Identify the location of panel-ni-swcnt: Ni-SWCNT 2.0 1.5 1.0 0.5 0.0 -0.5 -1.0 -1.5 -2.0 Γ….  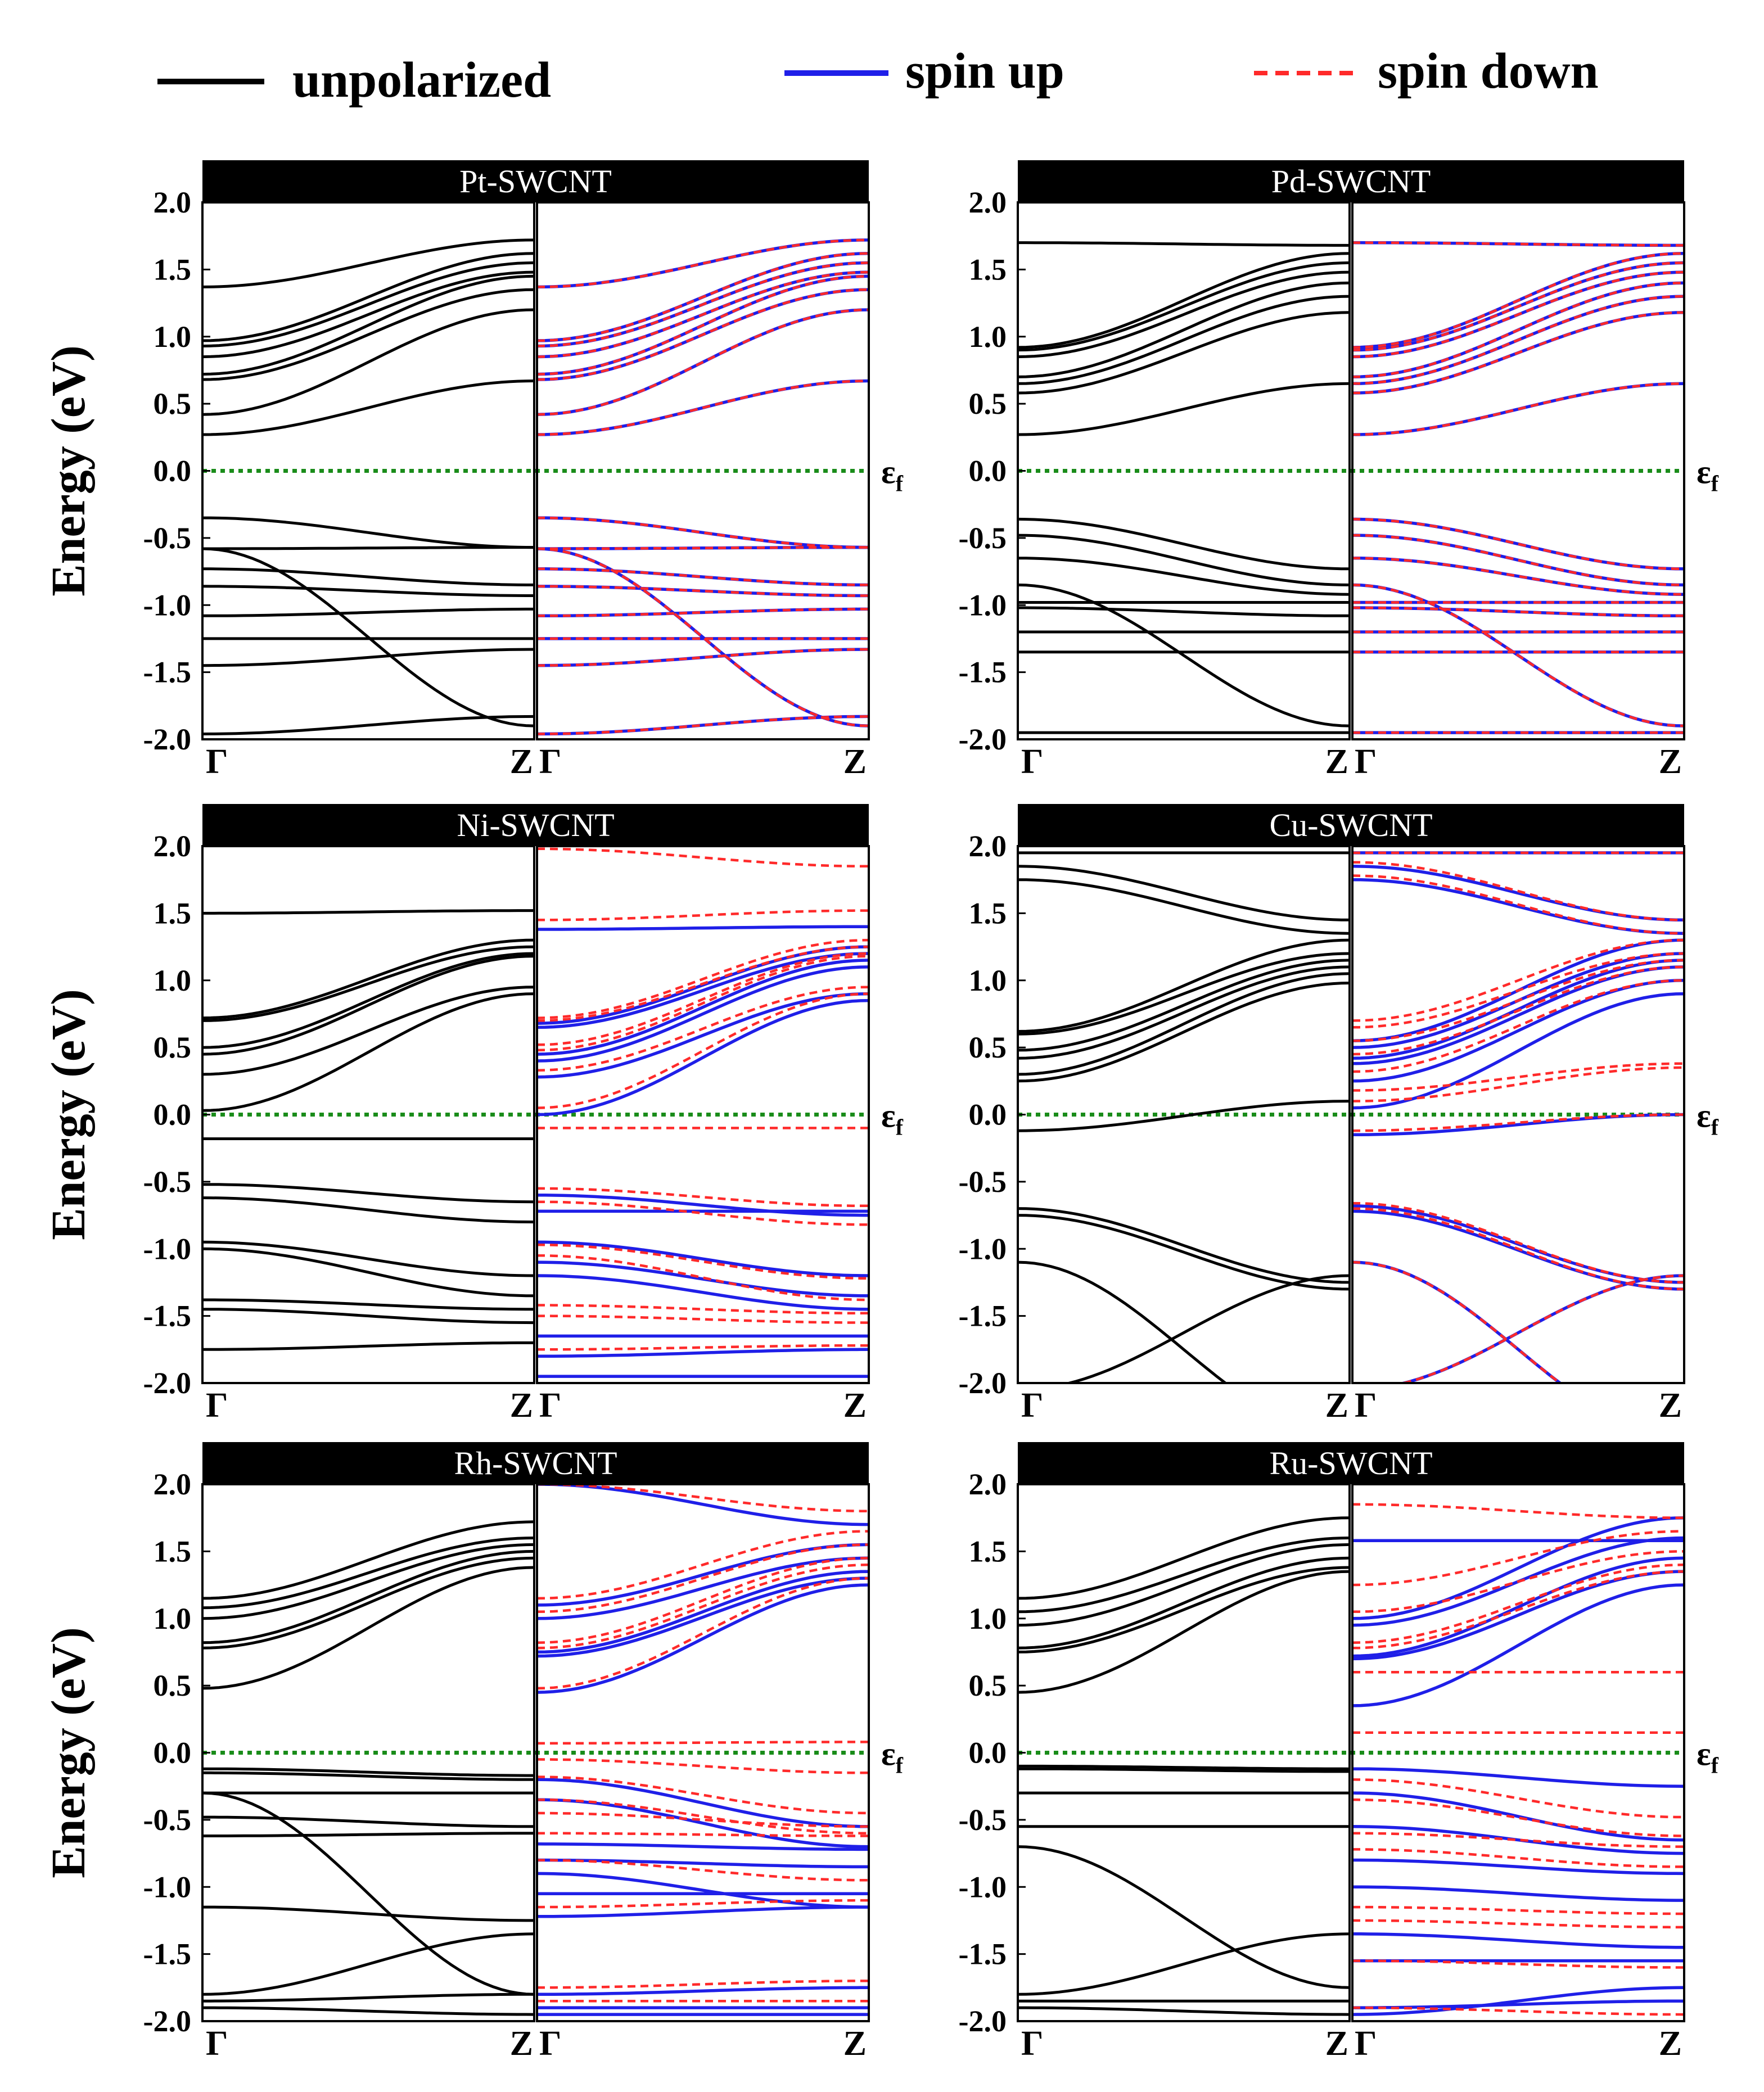
(472, 1114).